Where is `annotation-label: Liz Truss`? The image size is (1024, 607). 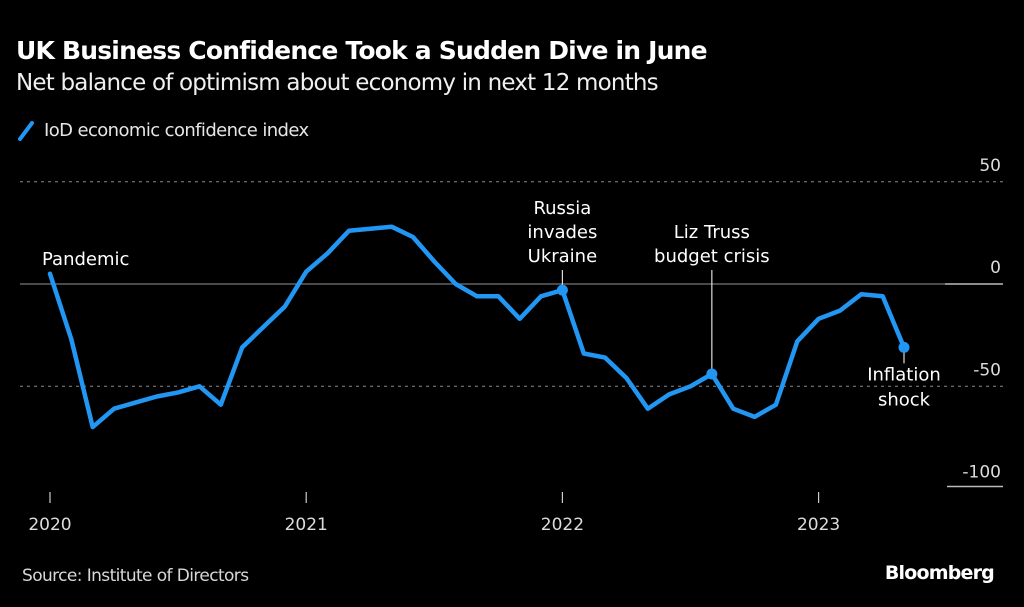
annotation-label: Liz Truss is located at coordinates (712, 232).